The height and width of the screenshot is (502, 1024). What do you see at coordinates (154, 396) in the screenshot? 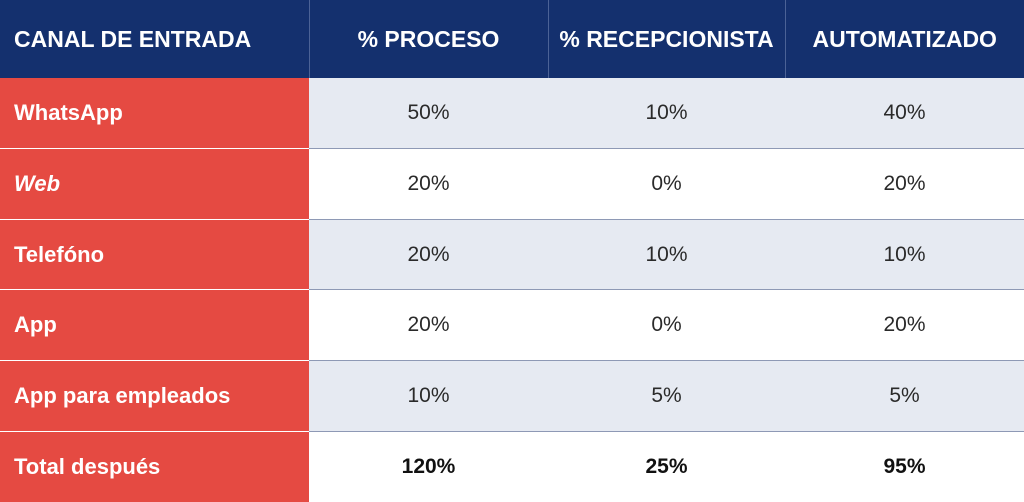
I see `channel-label: App para empleados` at bounding box center [154, 396].